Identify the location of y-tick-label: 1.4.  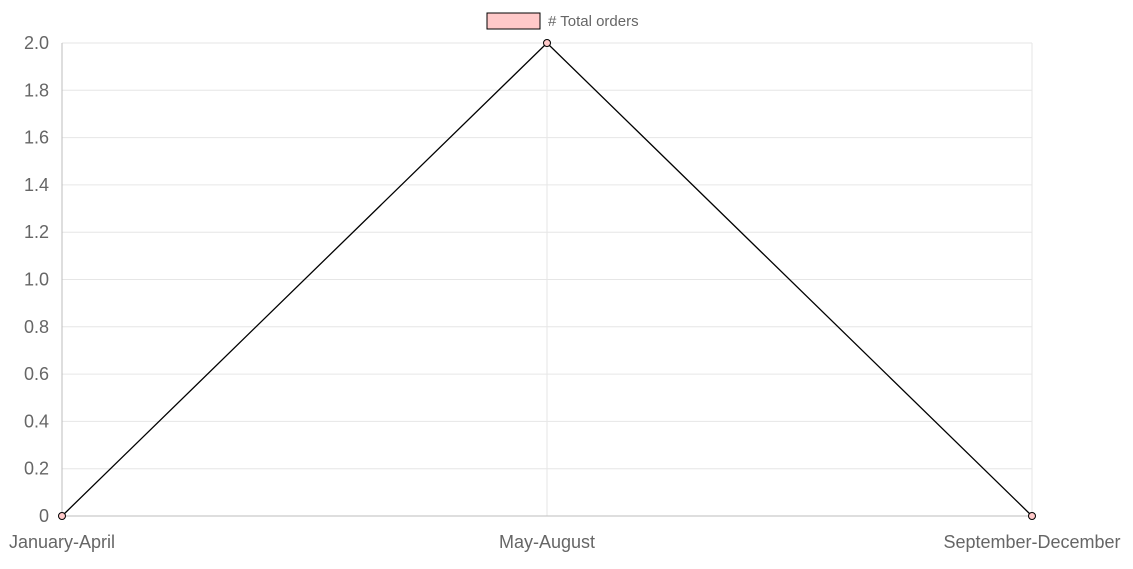
(36, 185).